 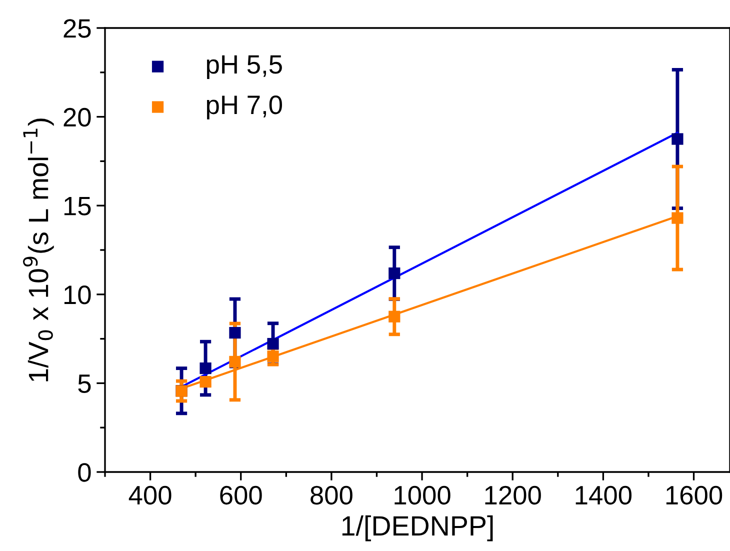 What do you see at coordinates (244, 108) in the screenshot?
I see `legend-label: pH 7,0` at bounding box center [244, 108].